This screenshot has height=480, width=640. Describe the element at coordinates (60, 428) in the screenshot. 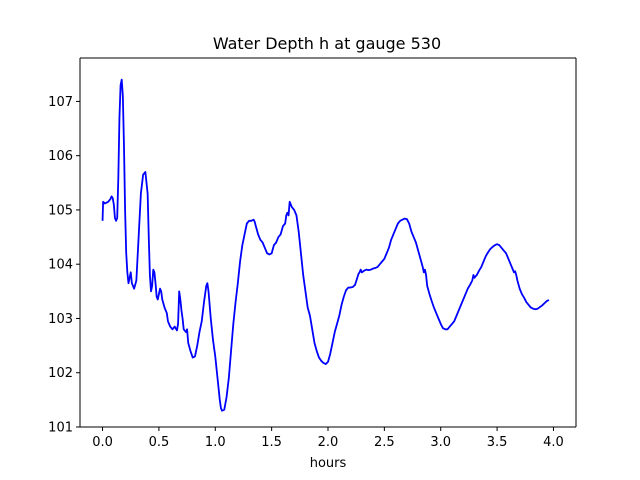

I see `y-tick-label: 101` at that location.